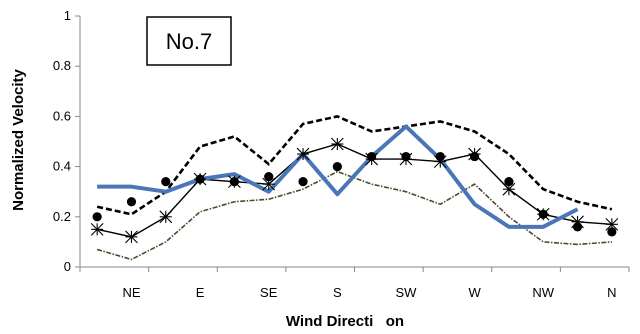 This screenshot has width=640, height=334. Describe the element at coordinates (67, 266) in the screenshot. I see `y-tick-label: 0` at that location.